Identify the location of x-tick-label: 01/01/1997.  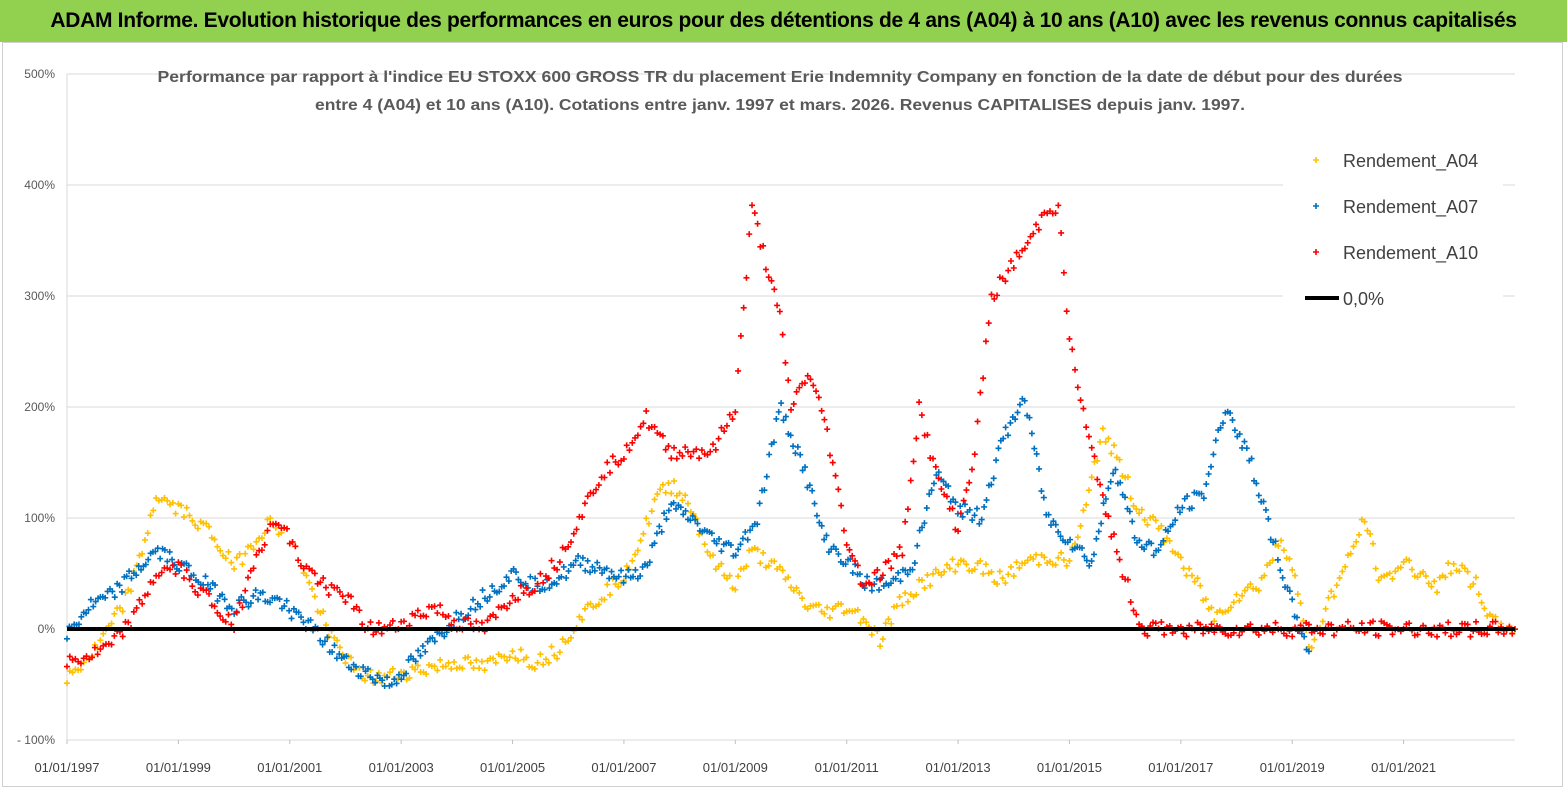
(66, 767).